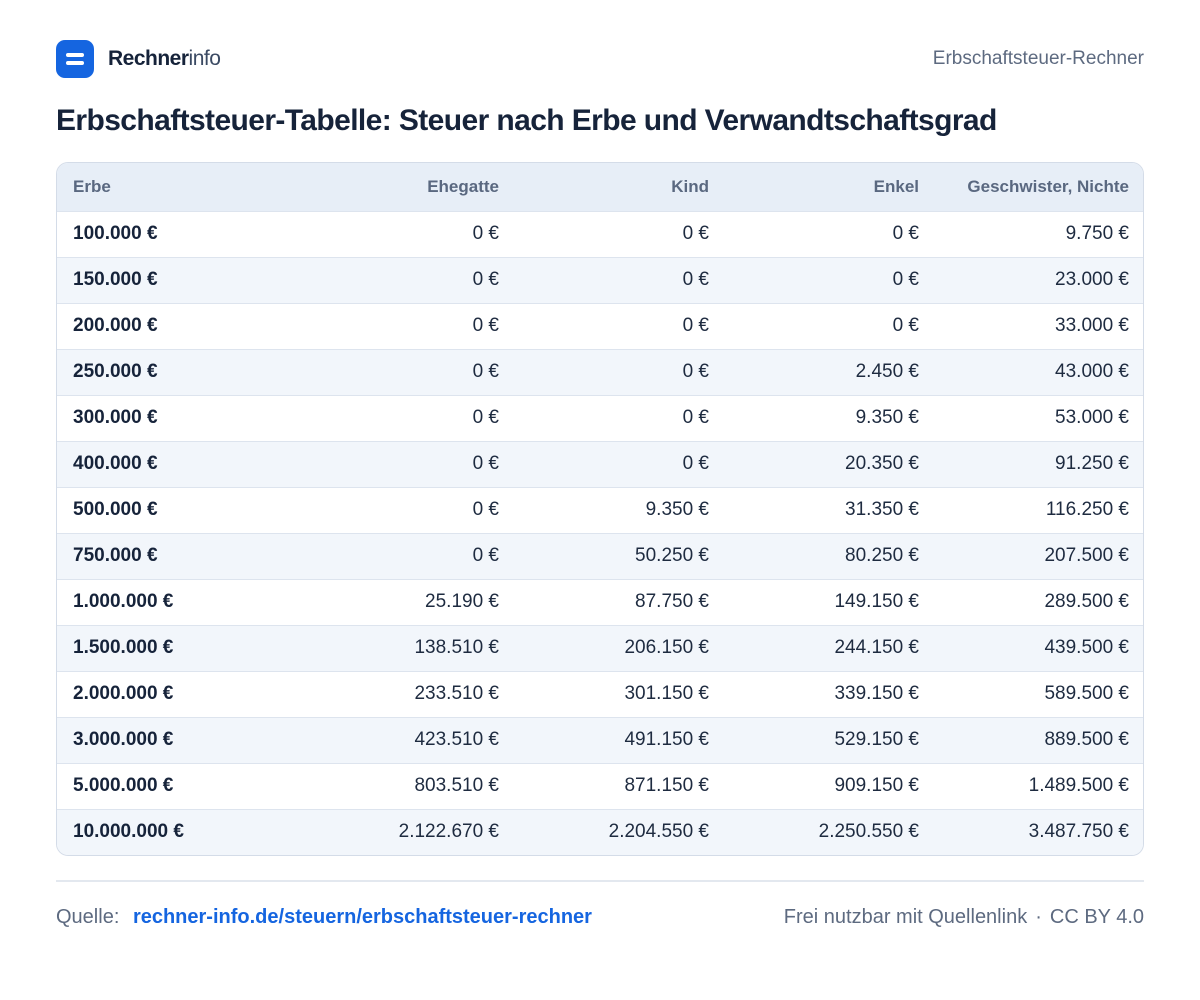  Describe the element at coordinates (600, 464) in the screenshot. I see `table-row: 400.000 € 0 € 0 € 20.350 € 91.250 €` at that location.